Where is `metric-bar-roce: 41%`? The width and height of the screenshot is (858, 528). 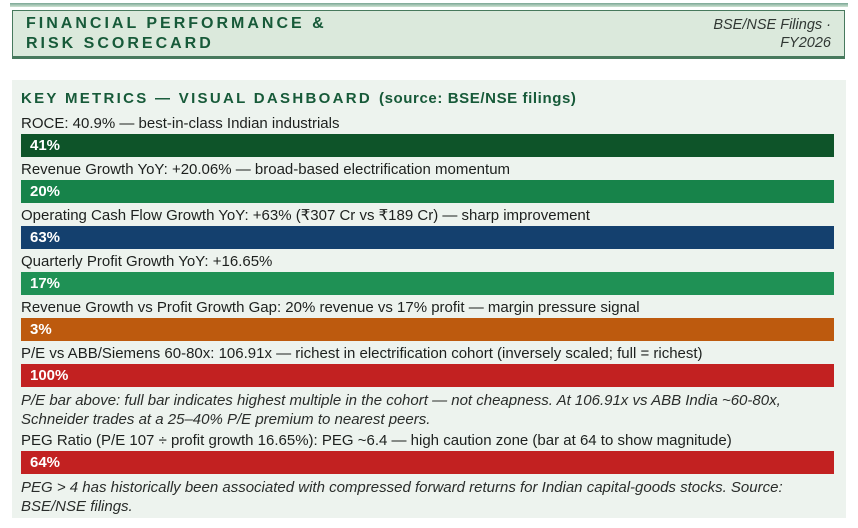 metric-bar-roce: 41% is located at coordinates (427, 145).